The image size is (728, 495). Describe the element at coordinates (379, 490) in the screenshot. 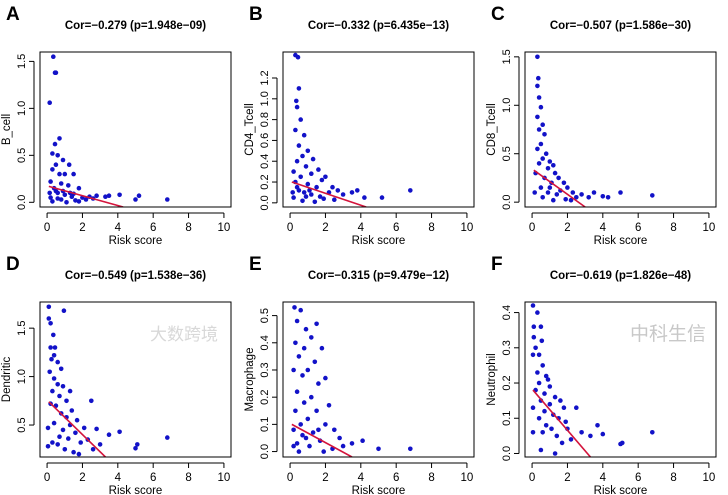

I see `x-axis-label: Risk score` at that location.